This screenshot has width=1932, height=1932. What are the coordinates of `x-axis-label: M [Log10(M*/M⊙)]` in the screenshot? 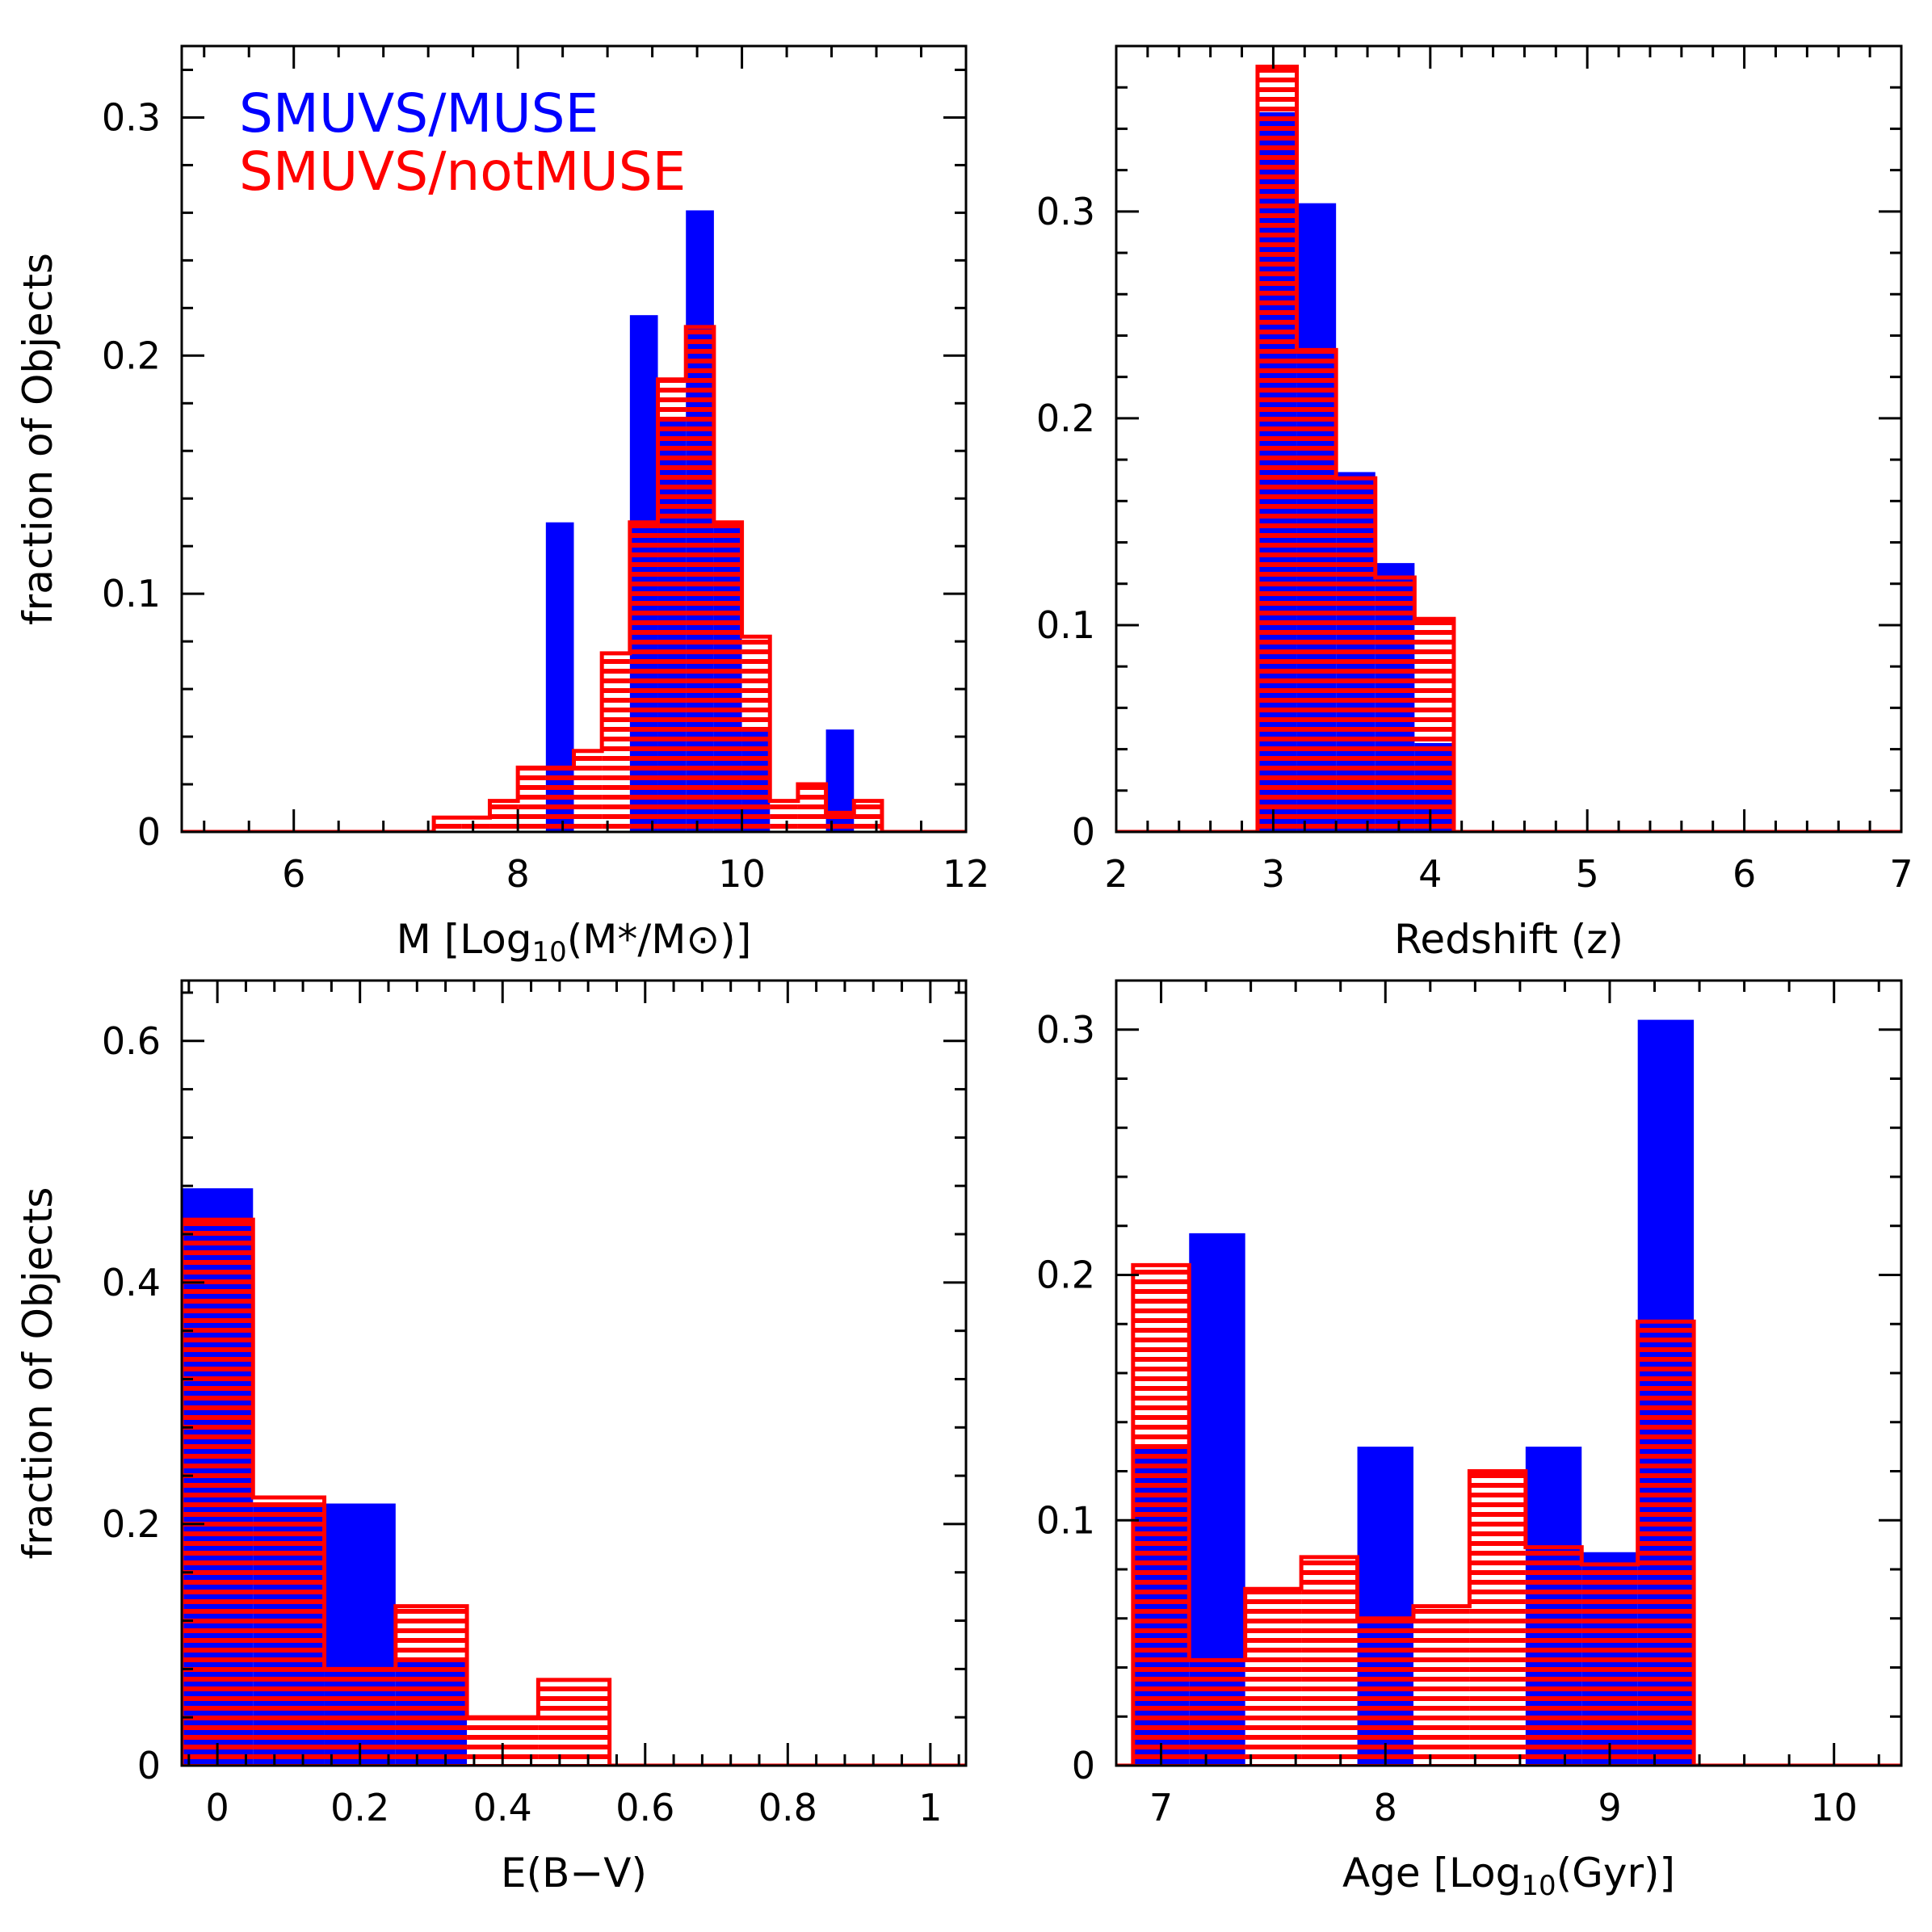 It's located at (574, 942).